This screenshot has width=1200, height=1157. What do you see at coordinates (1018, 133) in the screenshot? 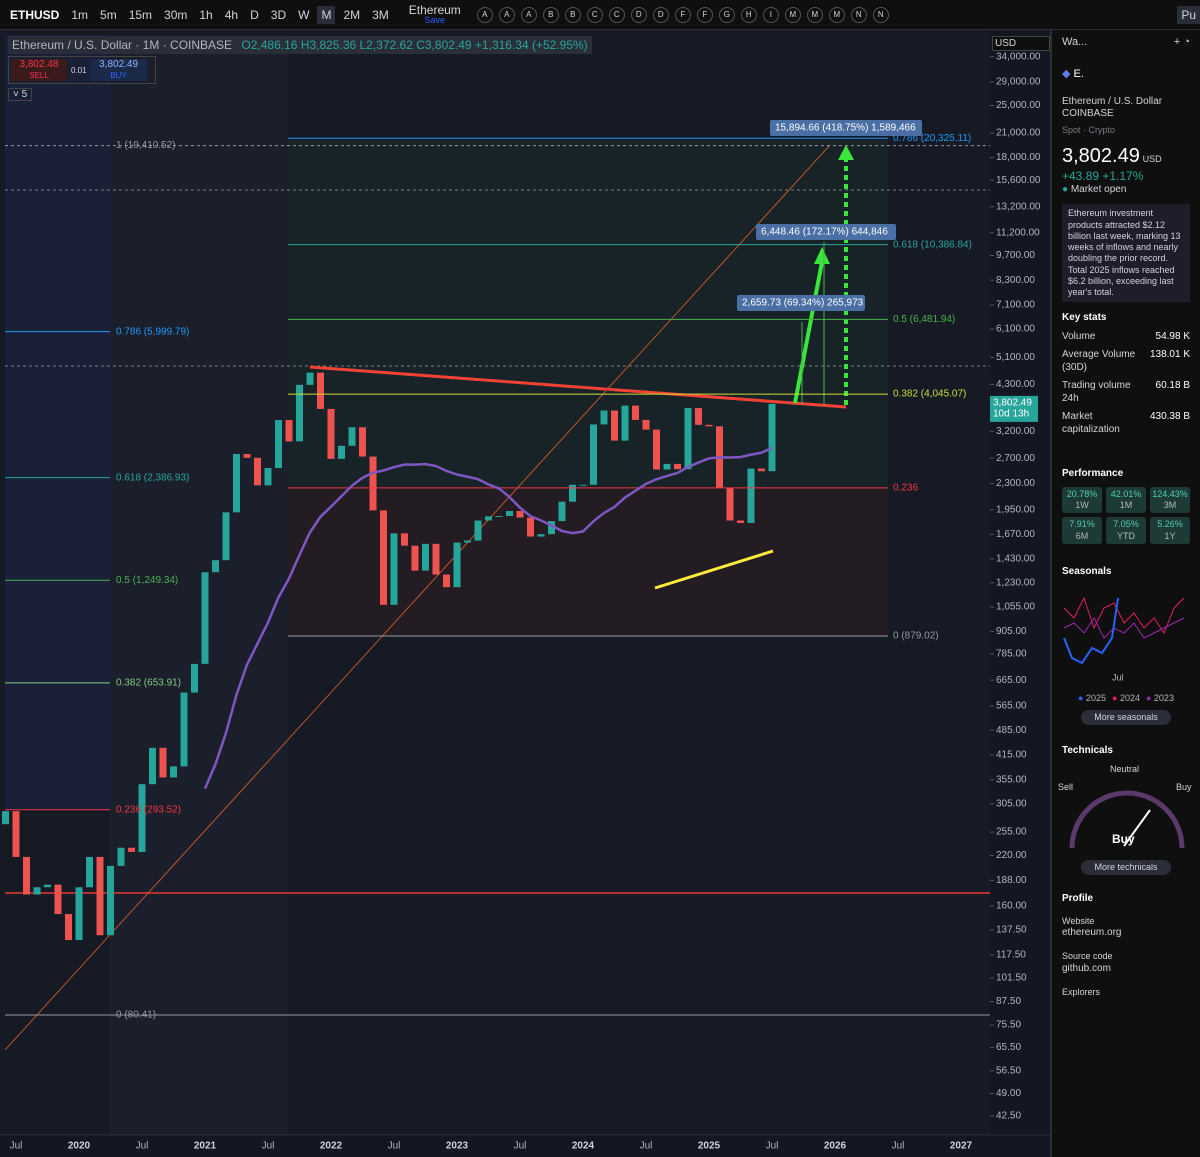
I see `y-tick-label: 21,000.00` at bounding box center [1018, 133].